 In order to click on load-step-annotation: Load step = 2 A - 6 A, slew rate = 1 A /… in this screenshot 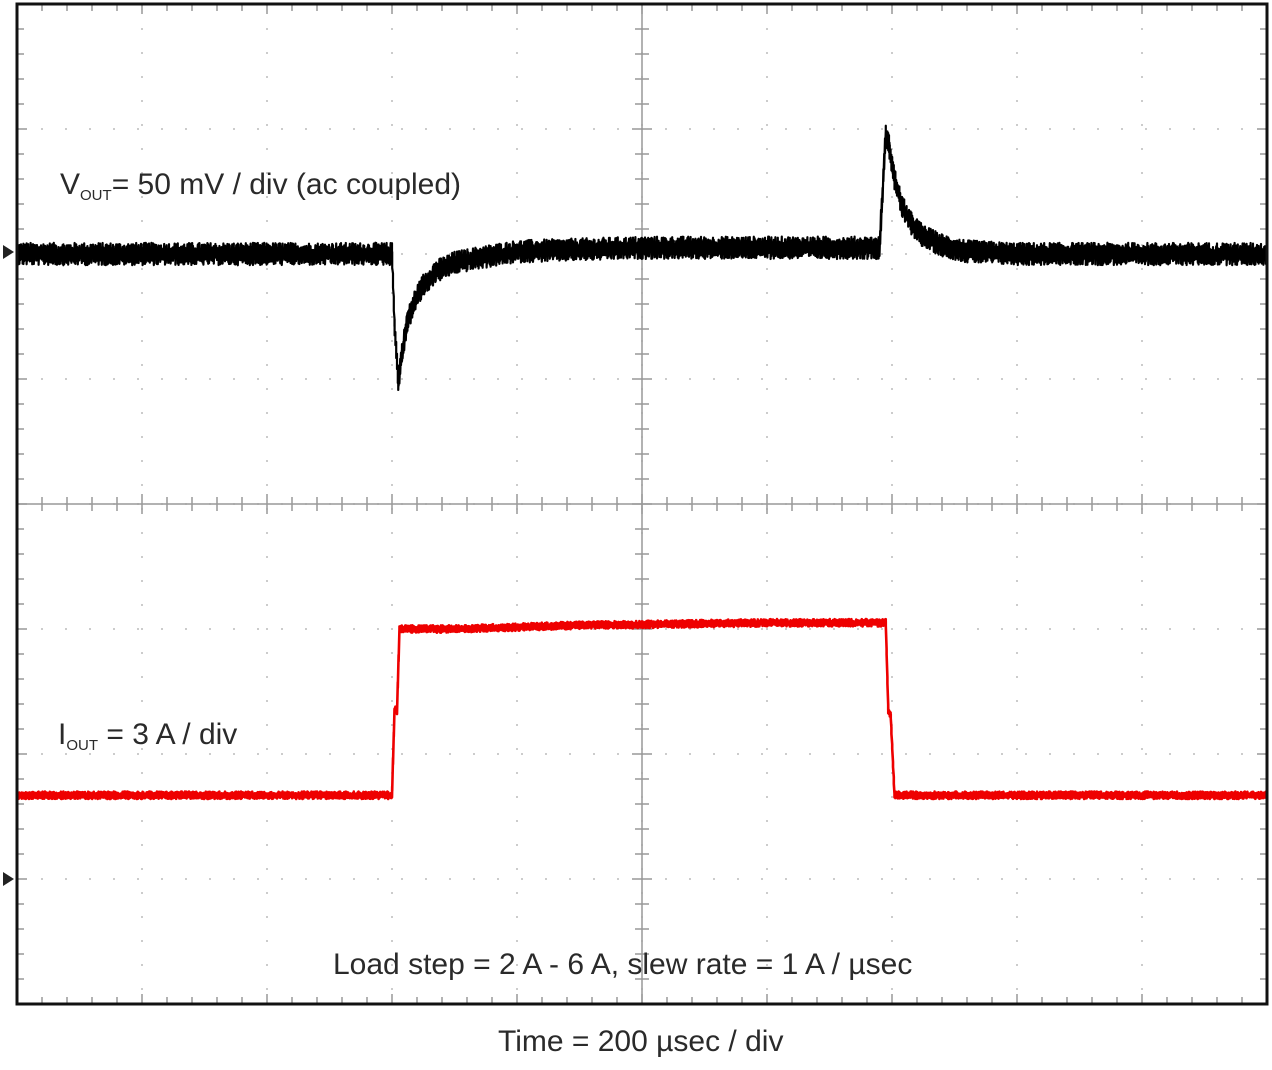, I will do `click(623, 964)`.